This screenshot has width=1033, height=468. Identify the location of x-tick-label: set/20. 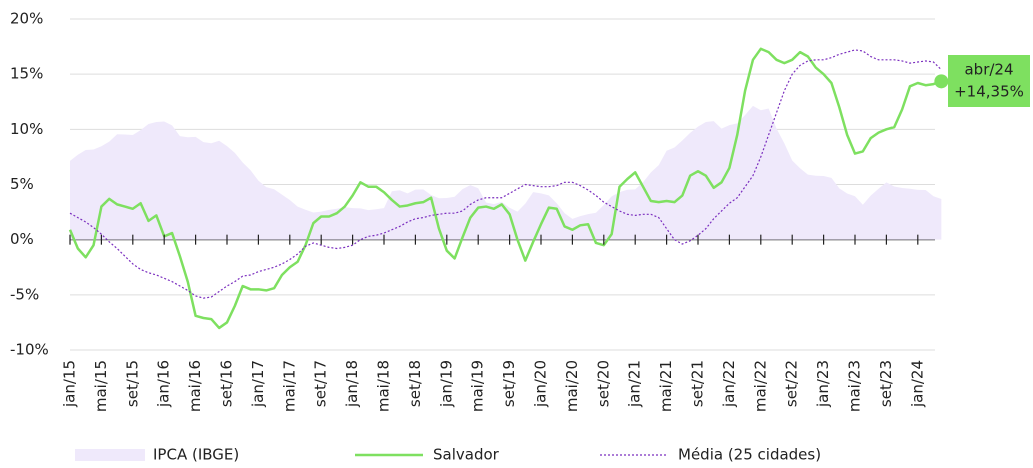
(603, 383).